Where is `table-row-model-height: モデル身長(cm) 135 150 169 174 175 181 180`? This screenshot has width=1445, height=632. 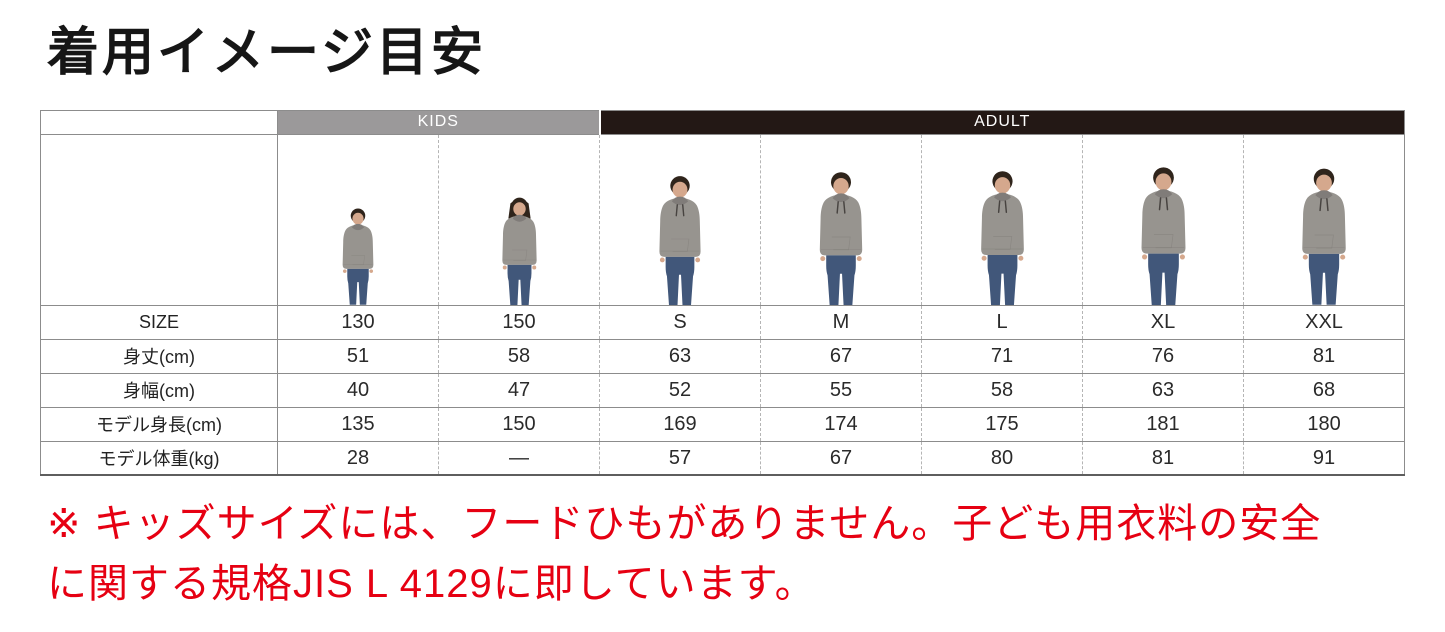
table-row-model-height: モデル身長(cm) 135 150 169 174 175 181 180 is located at coordinates (722, 424).